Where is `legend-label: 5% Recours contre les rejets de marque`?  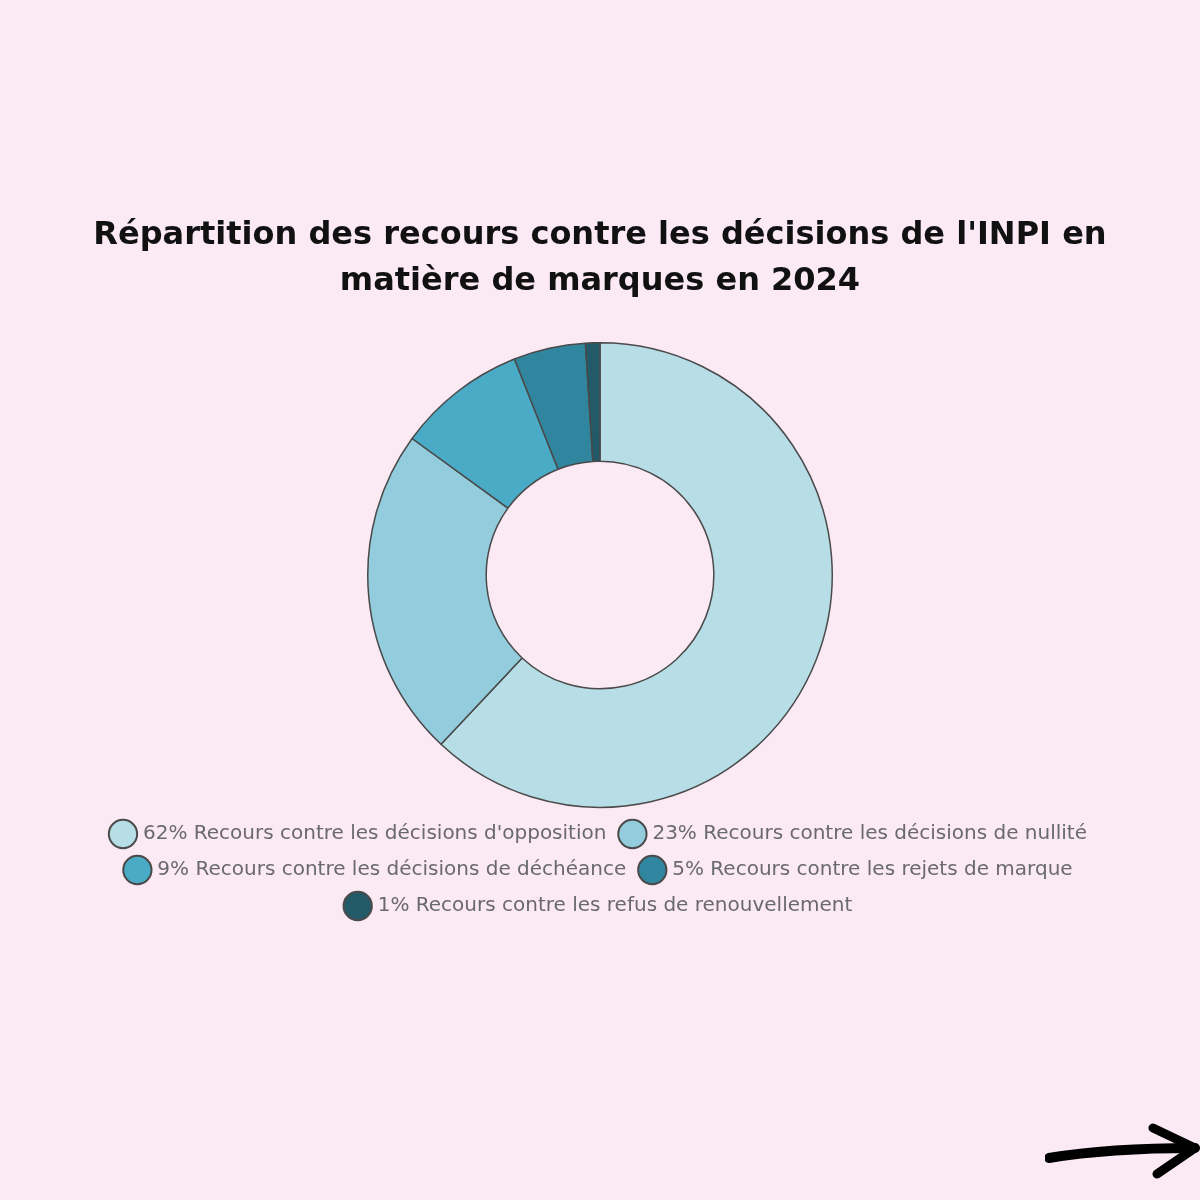
legend-label: 5% Recours contre les rejets de marque is located at coordinates (872, 868).